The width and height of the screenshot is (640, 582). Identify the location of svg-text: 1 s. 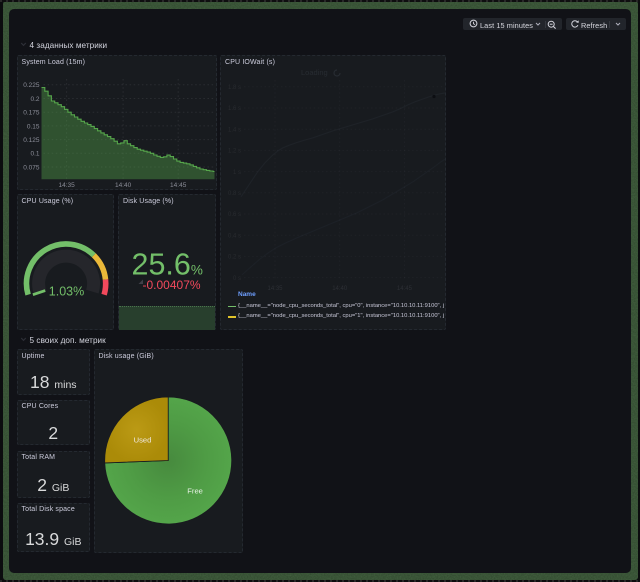
(237, 173).